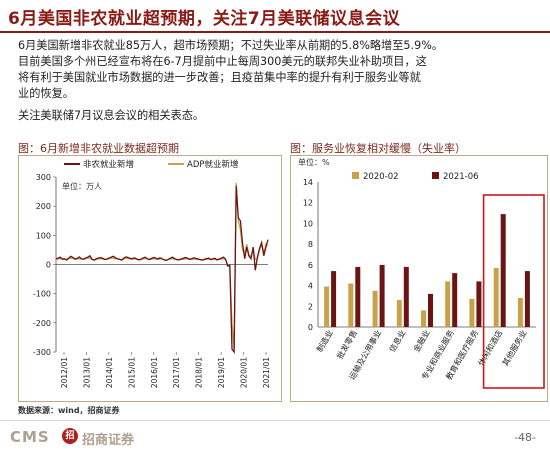 The width and height of the screenshot is (550, 450). I want to click on chart1-x-tick-label: 2018/01, so click(199, 372).